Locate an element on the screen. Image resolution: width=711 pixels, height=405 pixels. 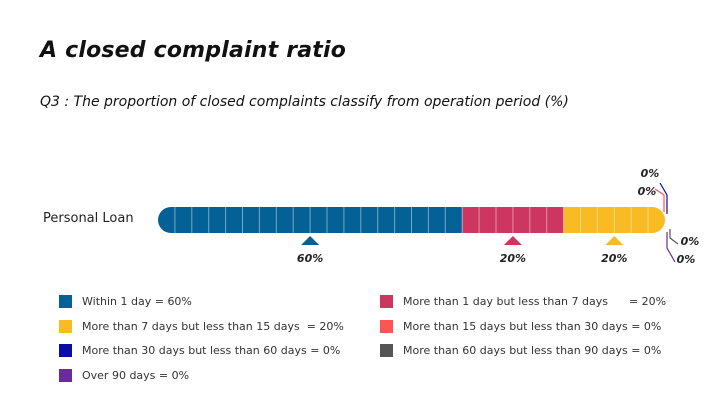
data-label-0: 60% is located at coordinates (310, 258).